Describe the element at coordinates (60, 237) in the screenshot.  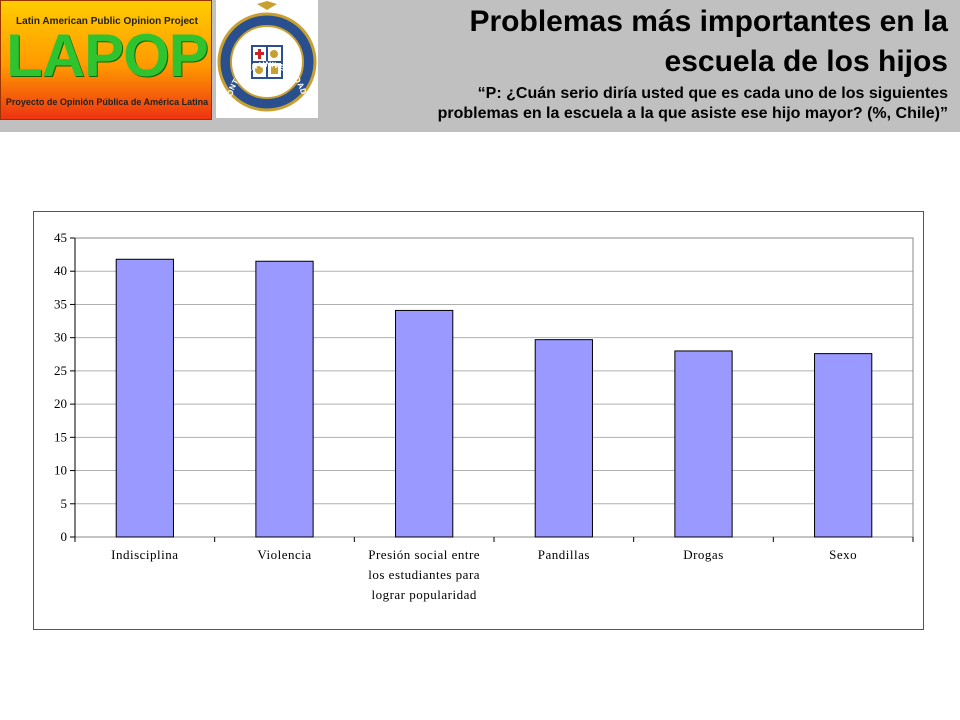
I see `y-tick-label: 45` at that location.